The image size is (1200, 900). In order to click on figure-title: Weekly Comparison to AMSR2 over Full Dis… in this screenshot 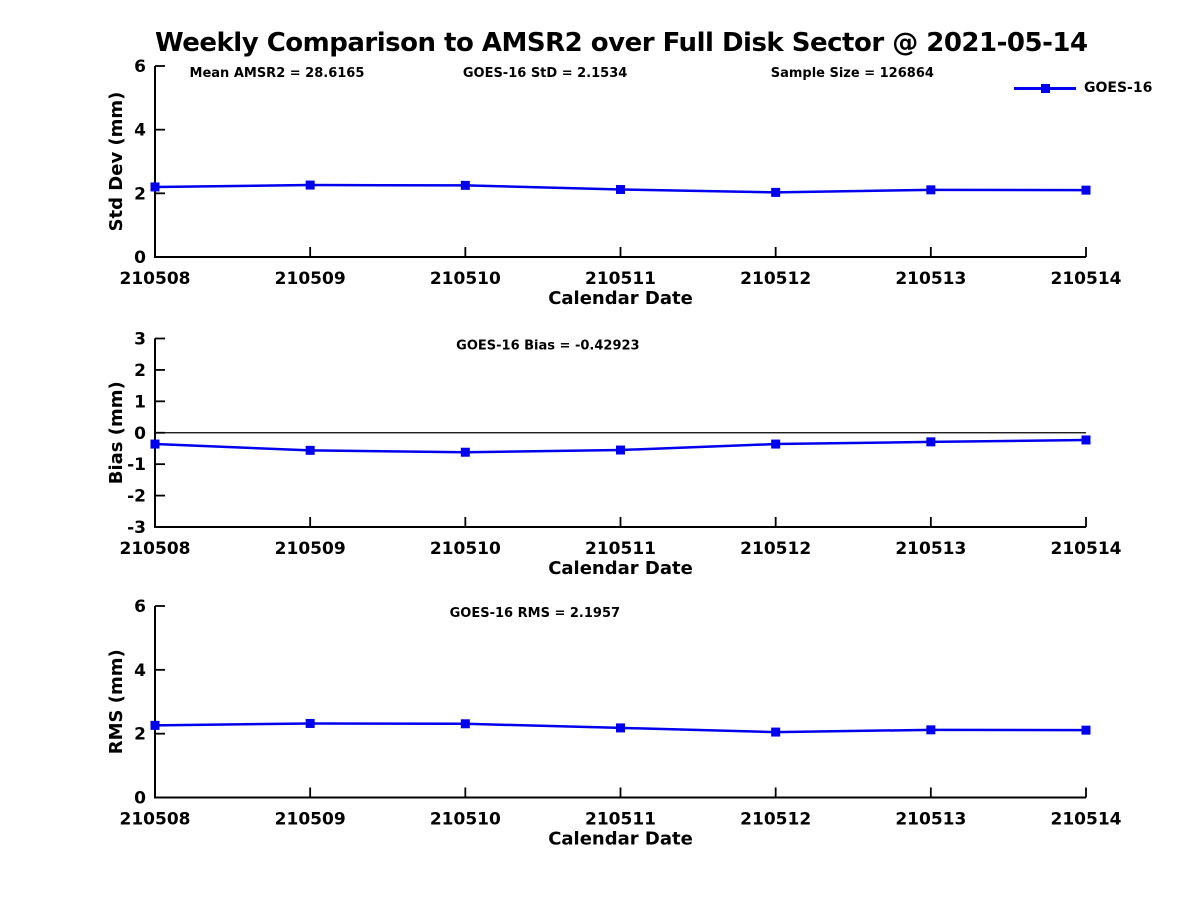, I will do `click(621, 43)`.